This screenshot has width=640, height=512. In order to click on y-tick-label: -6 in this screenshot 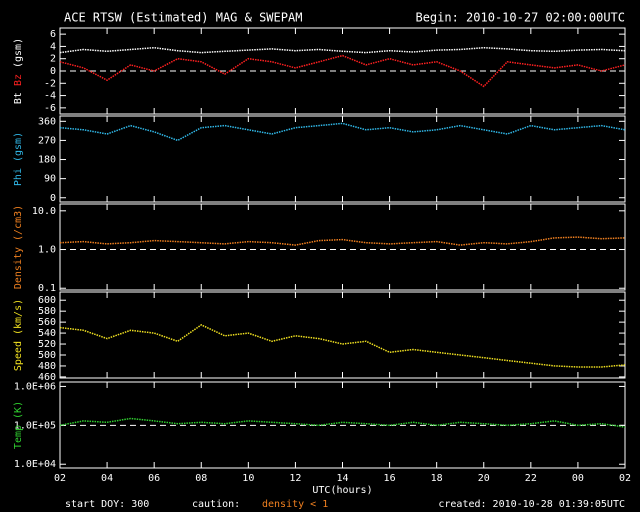, I will do `click(50, 108)`.